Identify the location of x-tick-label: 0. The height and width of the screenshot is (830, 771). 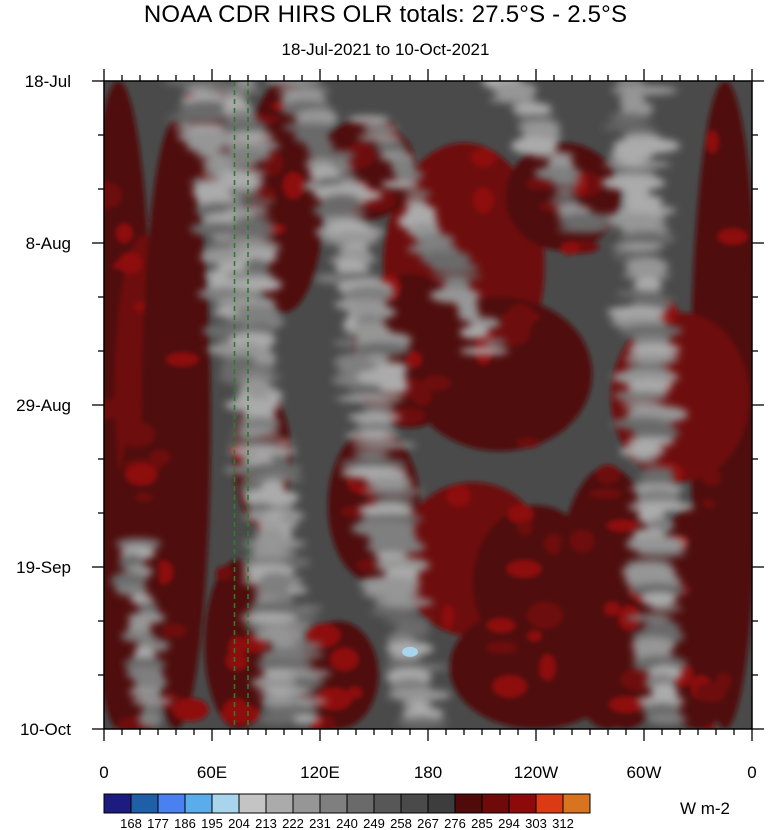
(103, 772).